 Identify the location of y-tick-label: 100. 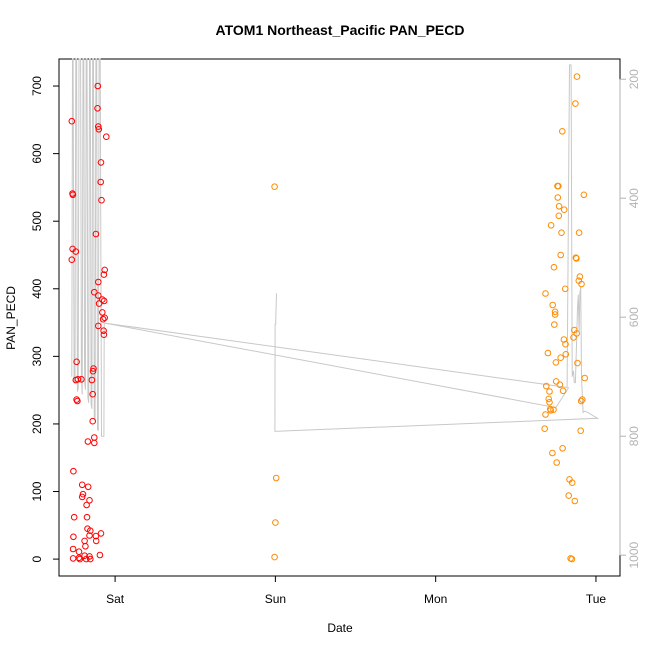
(37, 491).